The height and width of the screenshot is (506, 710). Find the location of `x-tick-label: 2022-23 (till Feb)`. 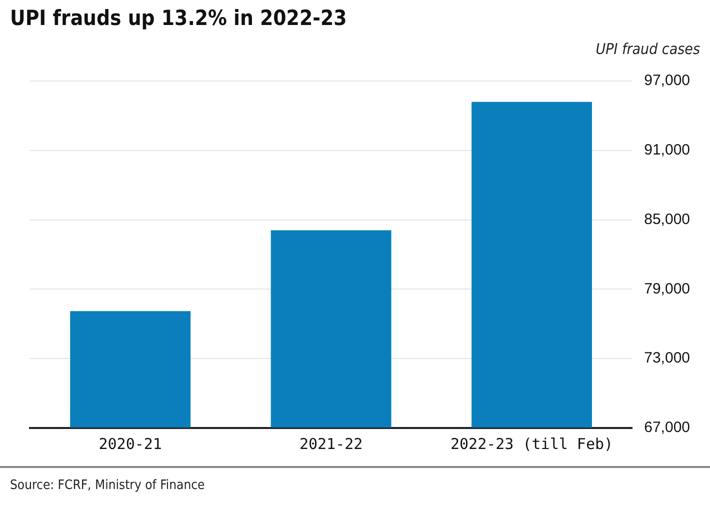

x-tick-label: 2022-23 (till Feb) is located at coordinates (532, 443).